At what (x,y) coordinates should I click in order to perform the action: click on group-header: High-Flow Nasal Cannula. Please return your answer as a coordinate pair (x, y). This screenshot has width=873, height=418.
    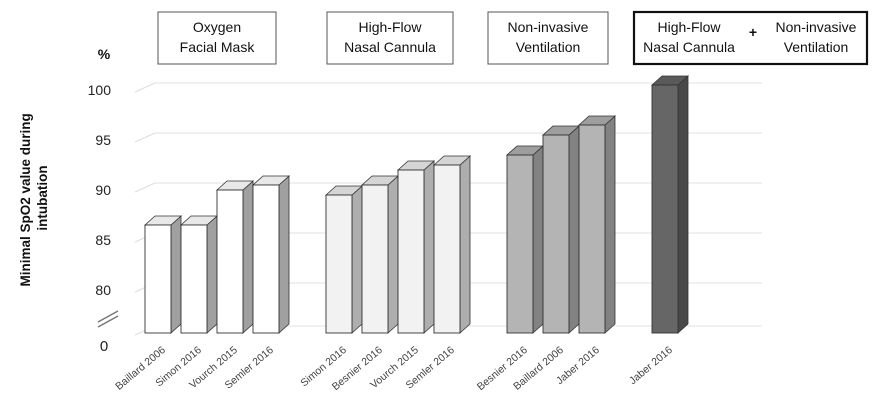
    Looking at the image, I should click on (390, 38).